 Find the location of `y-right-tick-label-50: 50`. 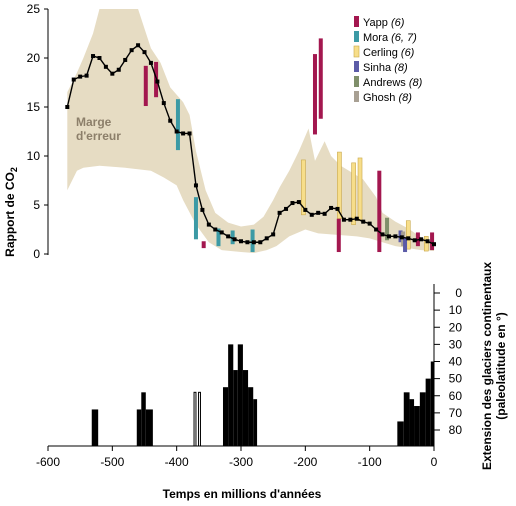

y-right-tick-label-50: 50 is located at coordinates (456, 379).